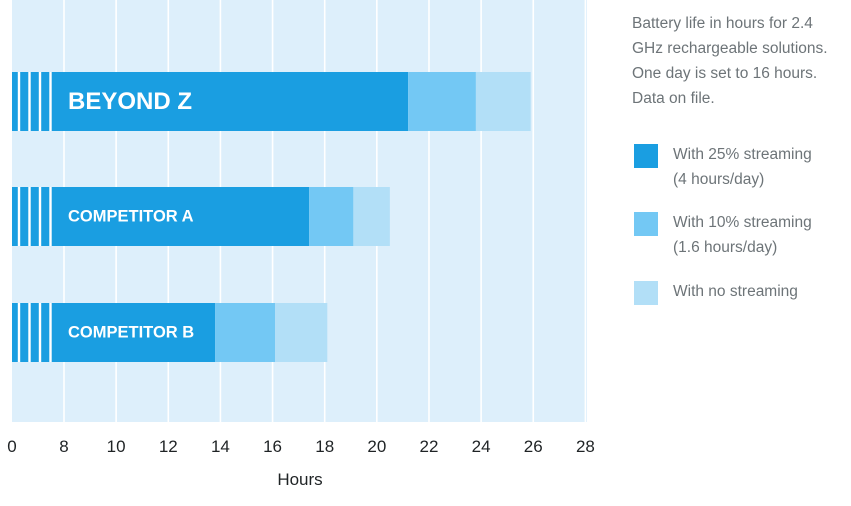  I want to click on legend-item-25-streaming: With 25% streaming (4 hours/day), so click(723, 167).